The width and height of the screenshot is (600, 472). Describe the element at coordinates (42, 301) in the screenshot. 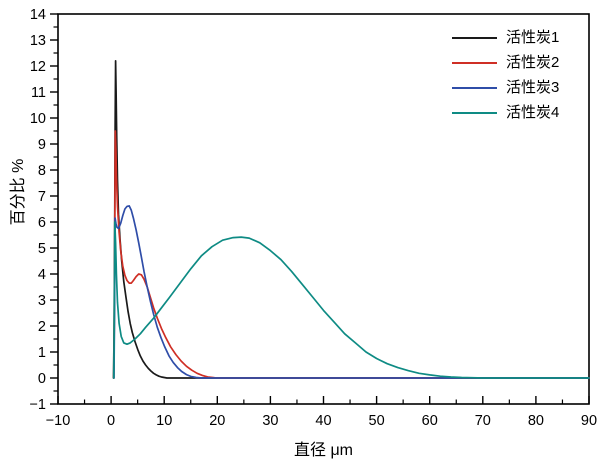

I see `y-tick-label: 3` at that location.